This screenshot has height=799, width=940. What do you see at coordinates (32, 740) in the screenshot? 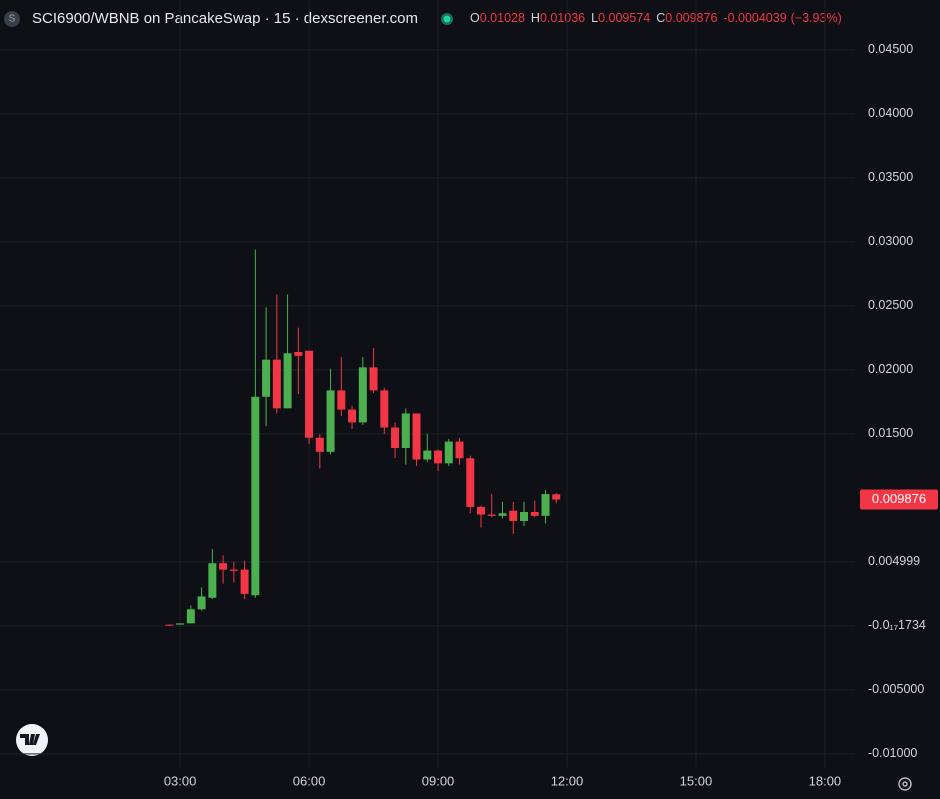
I see `tradingview-logo` at bounding box center [32, 740].